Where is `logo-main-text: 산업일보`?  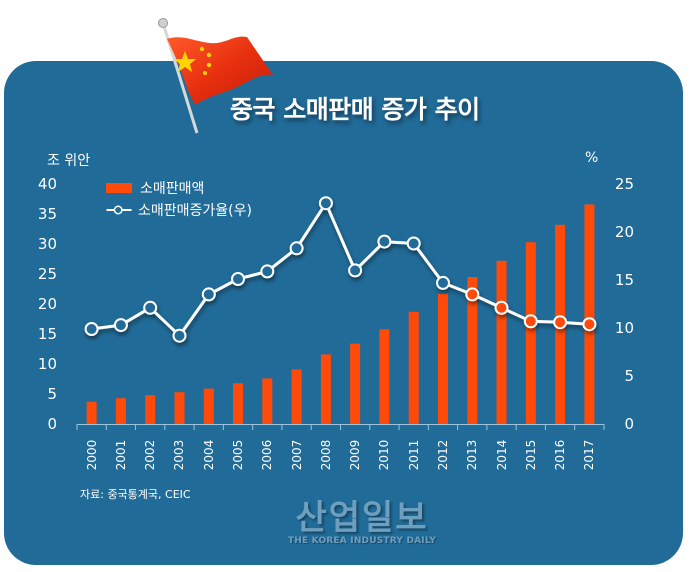 logo-main-text: 산업일보 is located at coordinates (362, 518).